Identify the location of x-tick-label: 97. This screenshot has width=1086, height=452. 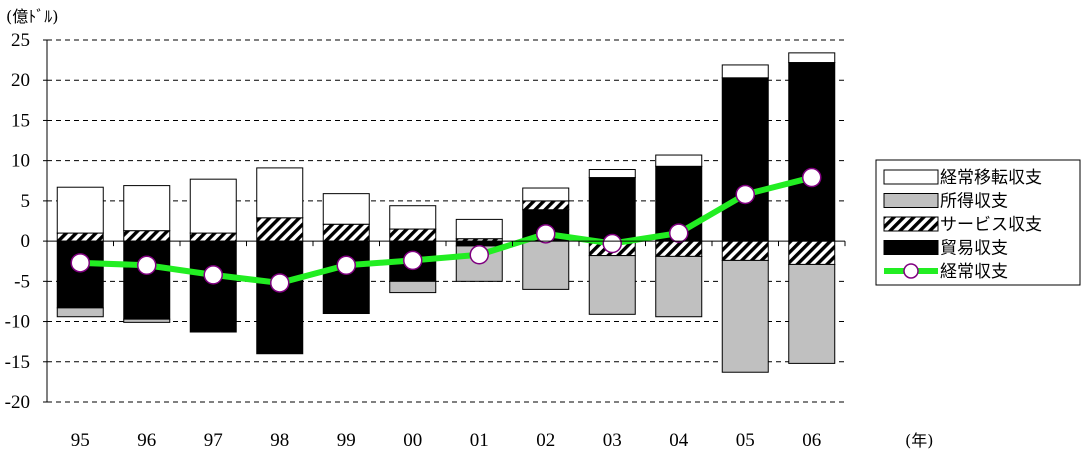
(213, 440).